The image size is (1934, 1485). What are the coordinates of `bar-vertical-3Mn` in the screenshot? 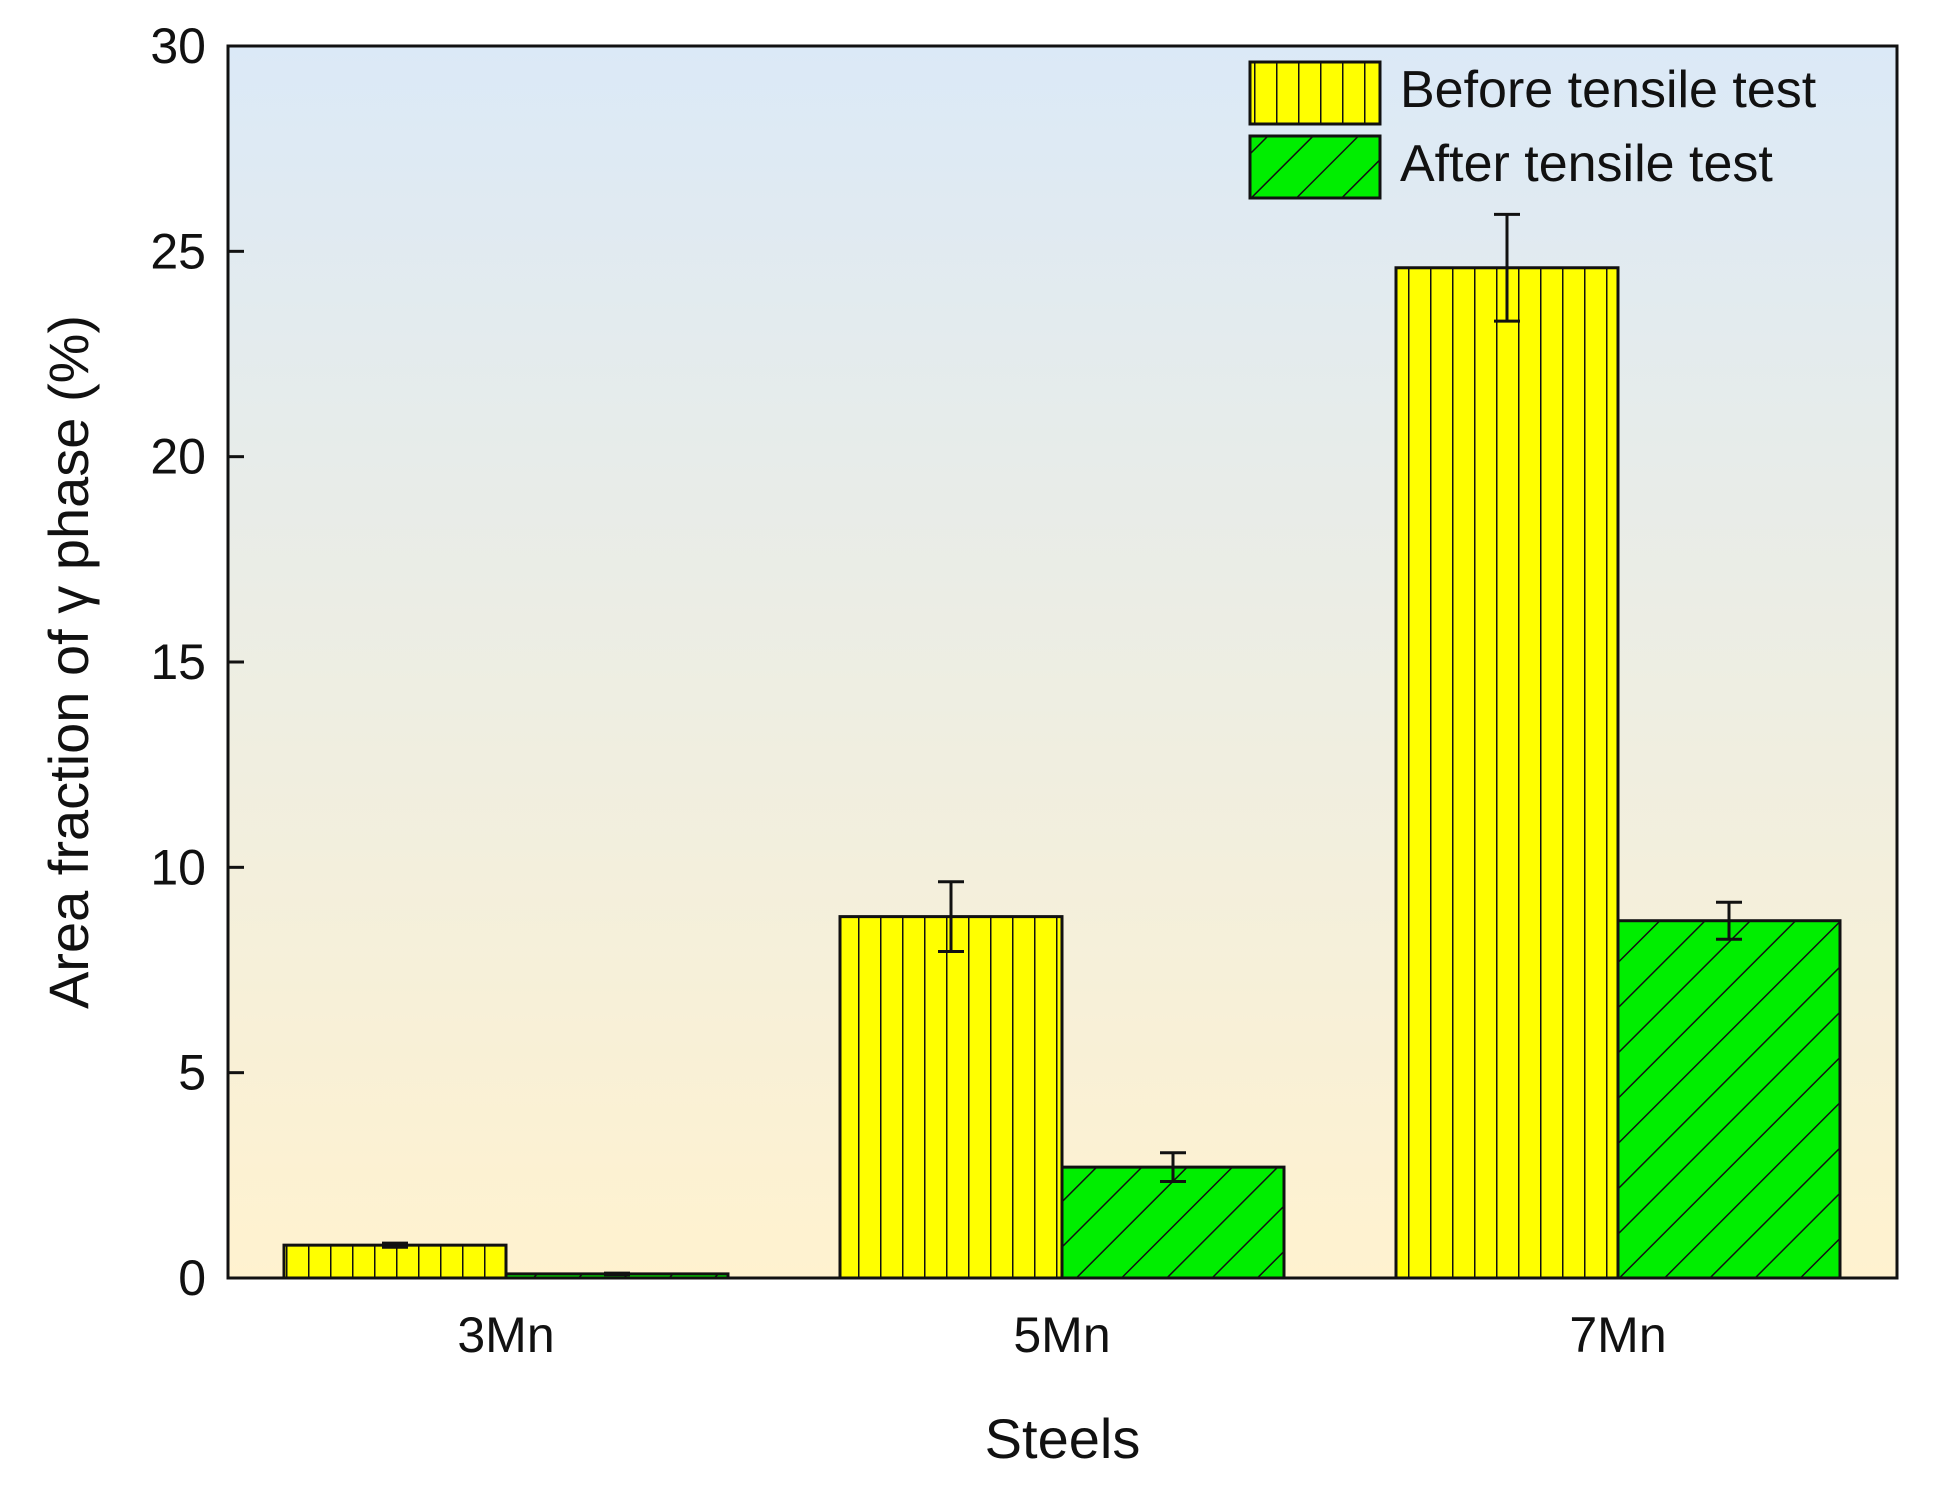 It's located at (395, 1261).